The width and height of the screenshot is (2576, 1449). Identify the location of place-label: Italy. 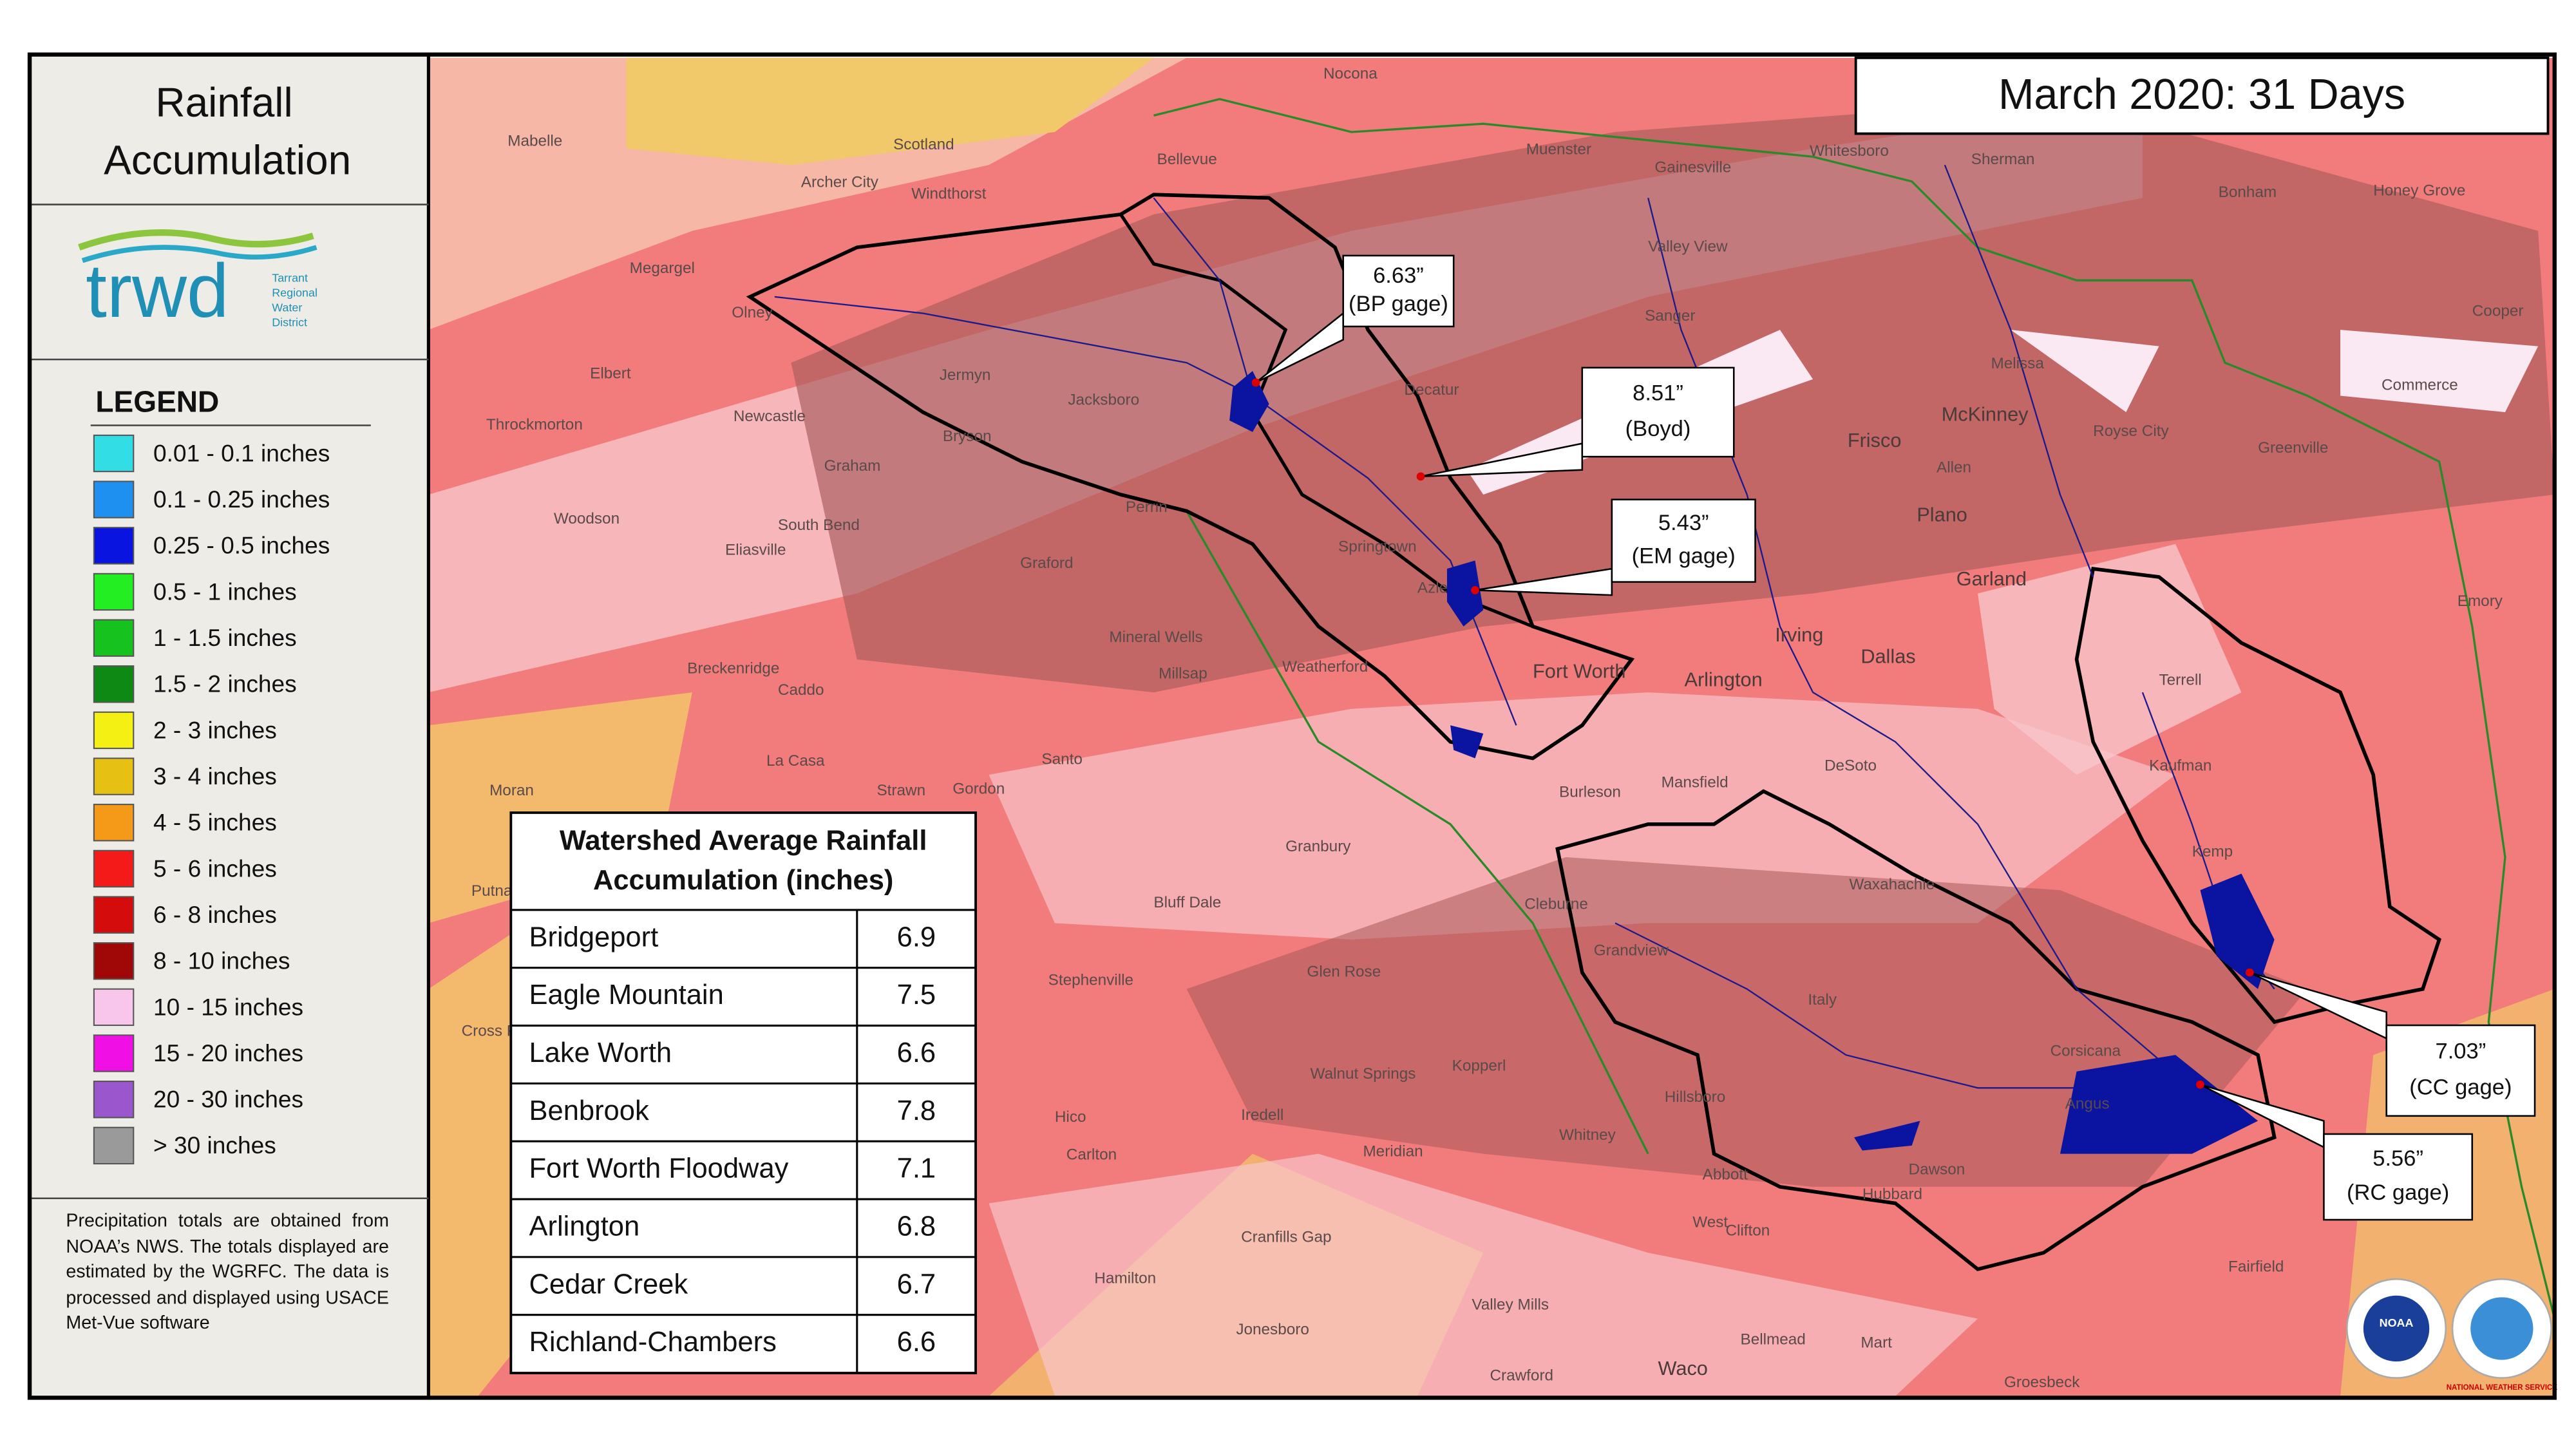
(1822, 1000).